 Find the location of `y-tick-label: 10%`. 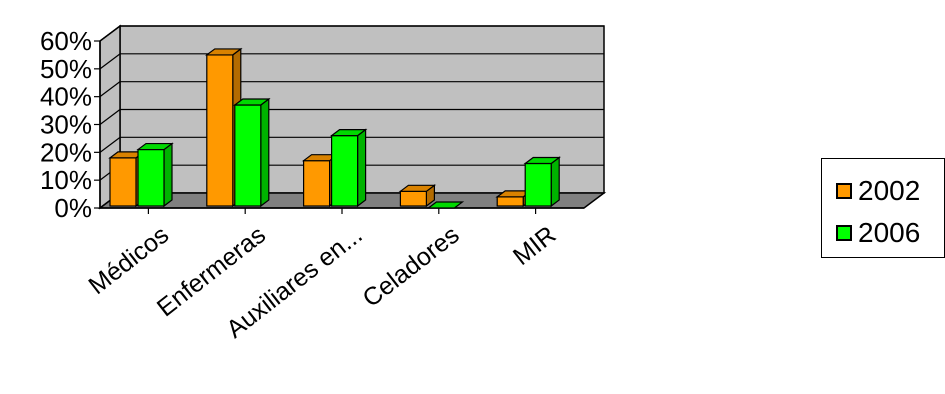

y-tick-label: 10% is located at coordinates (66, 180).